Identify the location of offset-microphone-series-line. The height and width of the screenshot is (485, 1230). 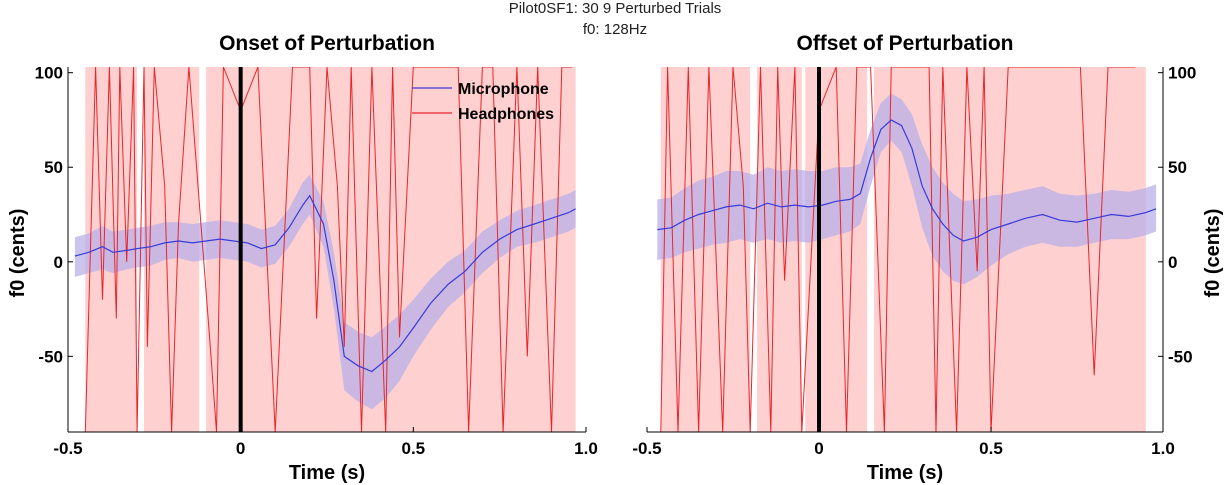
(907, 180).